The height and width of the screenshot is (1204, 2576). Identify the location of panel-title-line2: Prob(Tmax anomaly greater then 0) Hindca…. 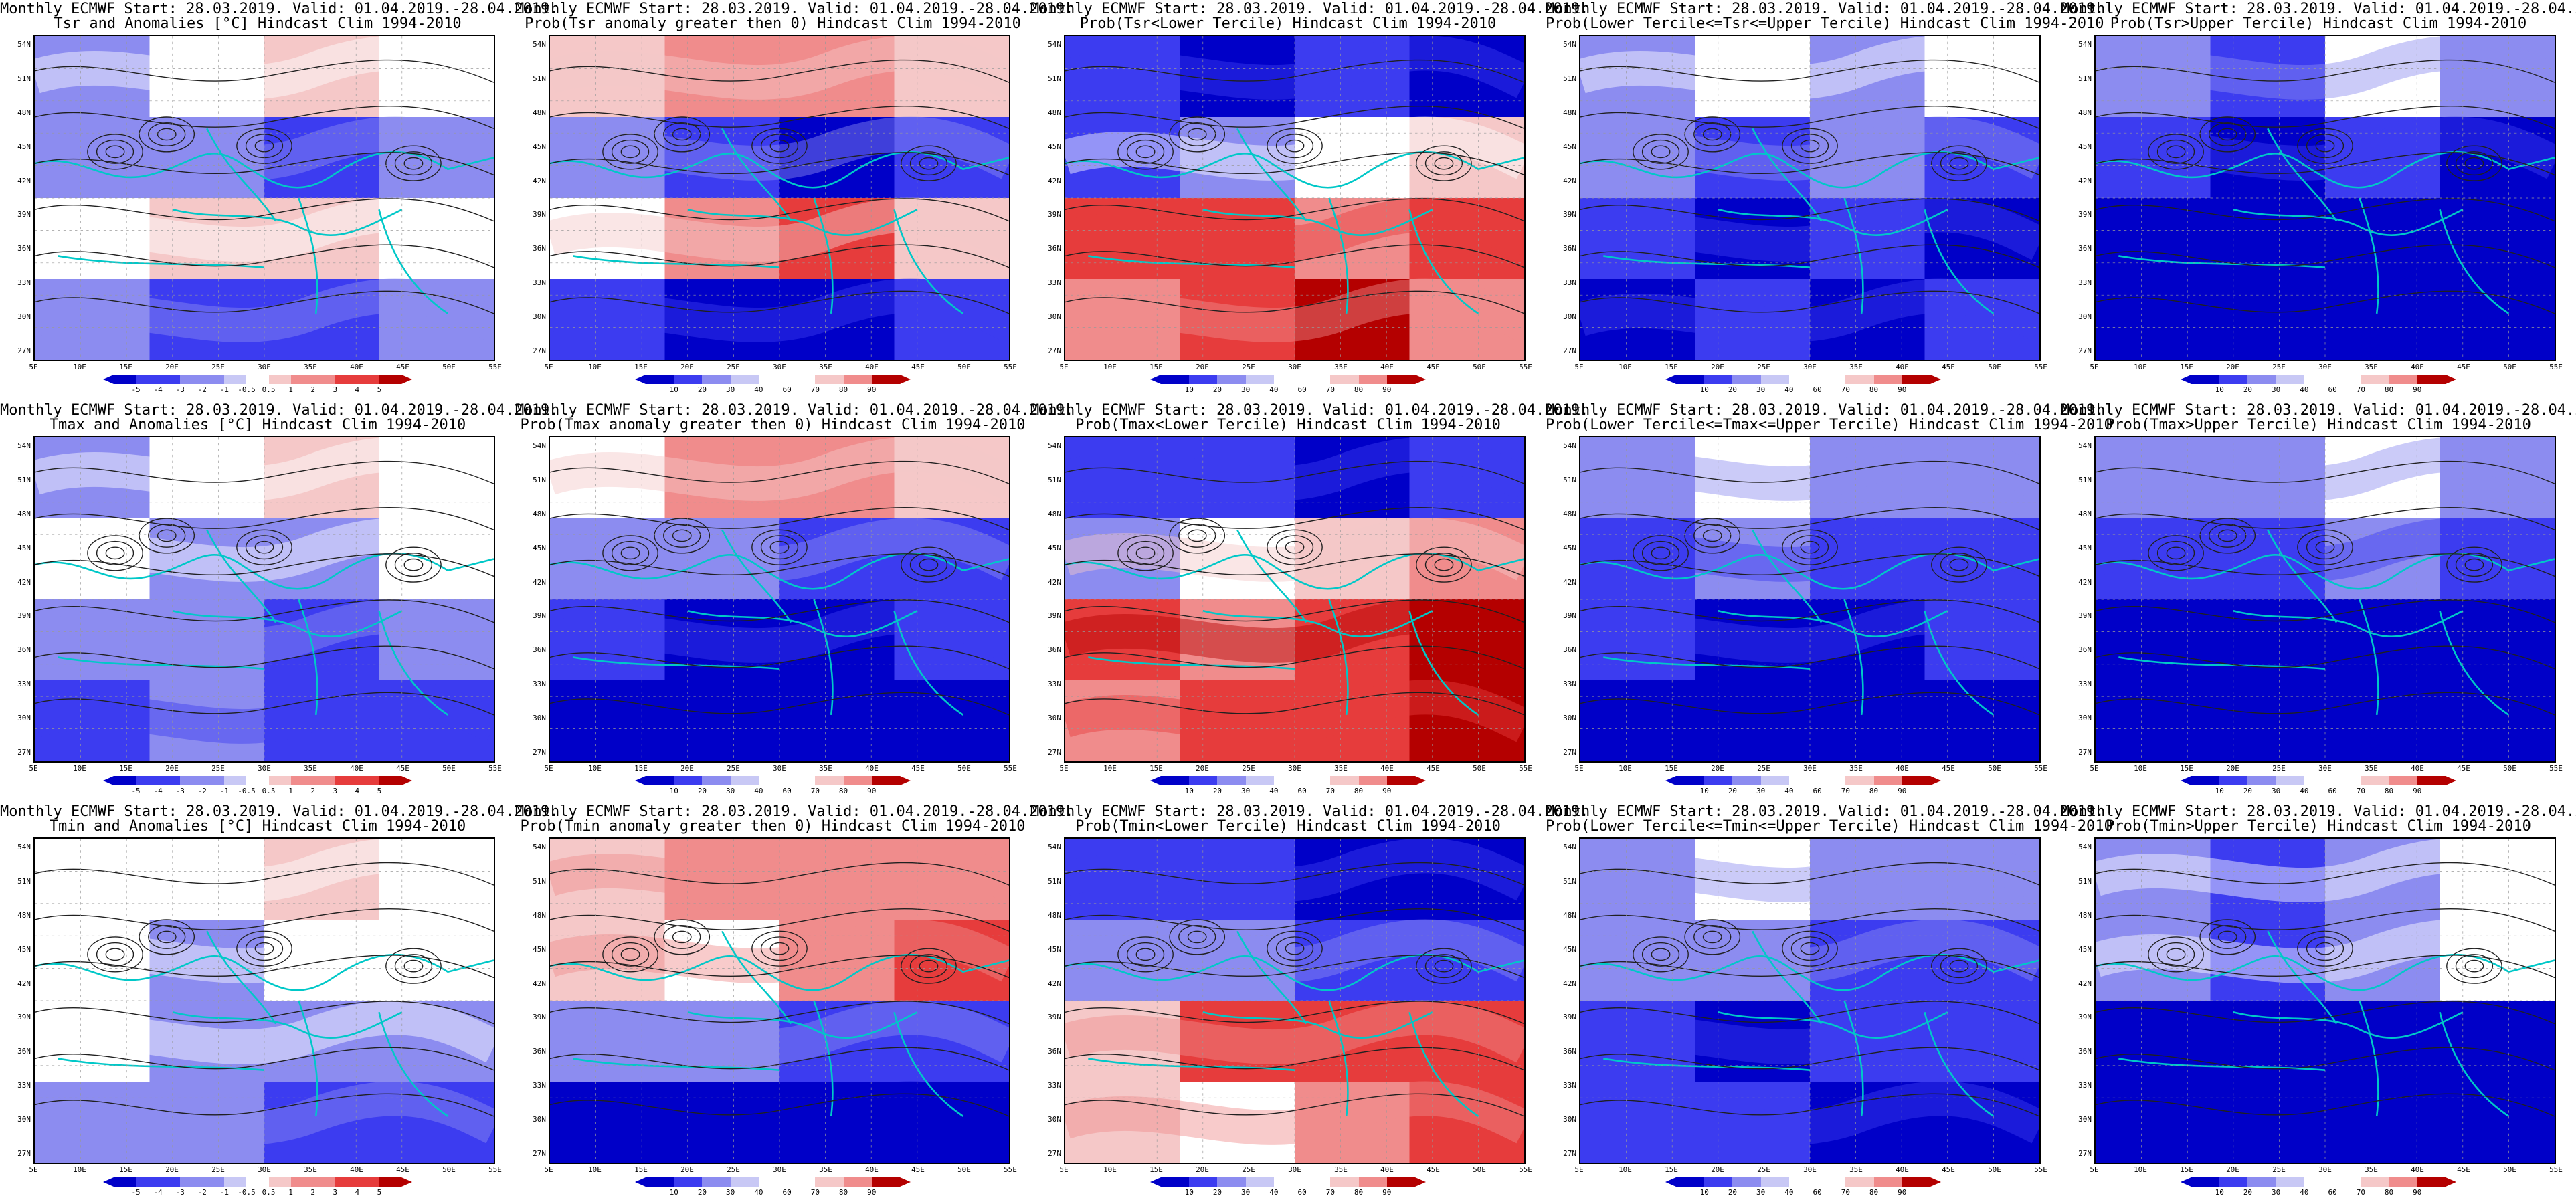
(773, 425).